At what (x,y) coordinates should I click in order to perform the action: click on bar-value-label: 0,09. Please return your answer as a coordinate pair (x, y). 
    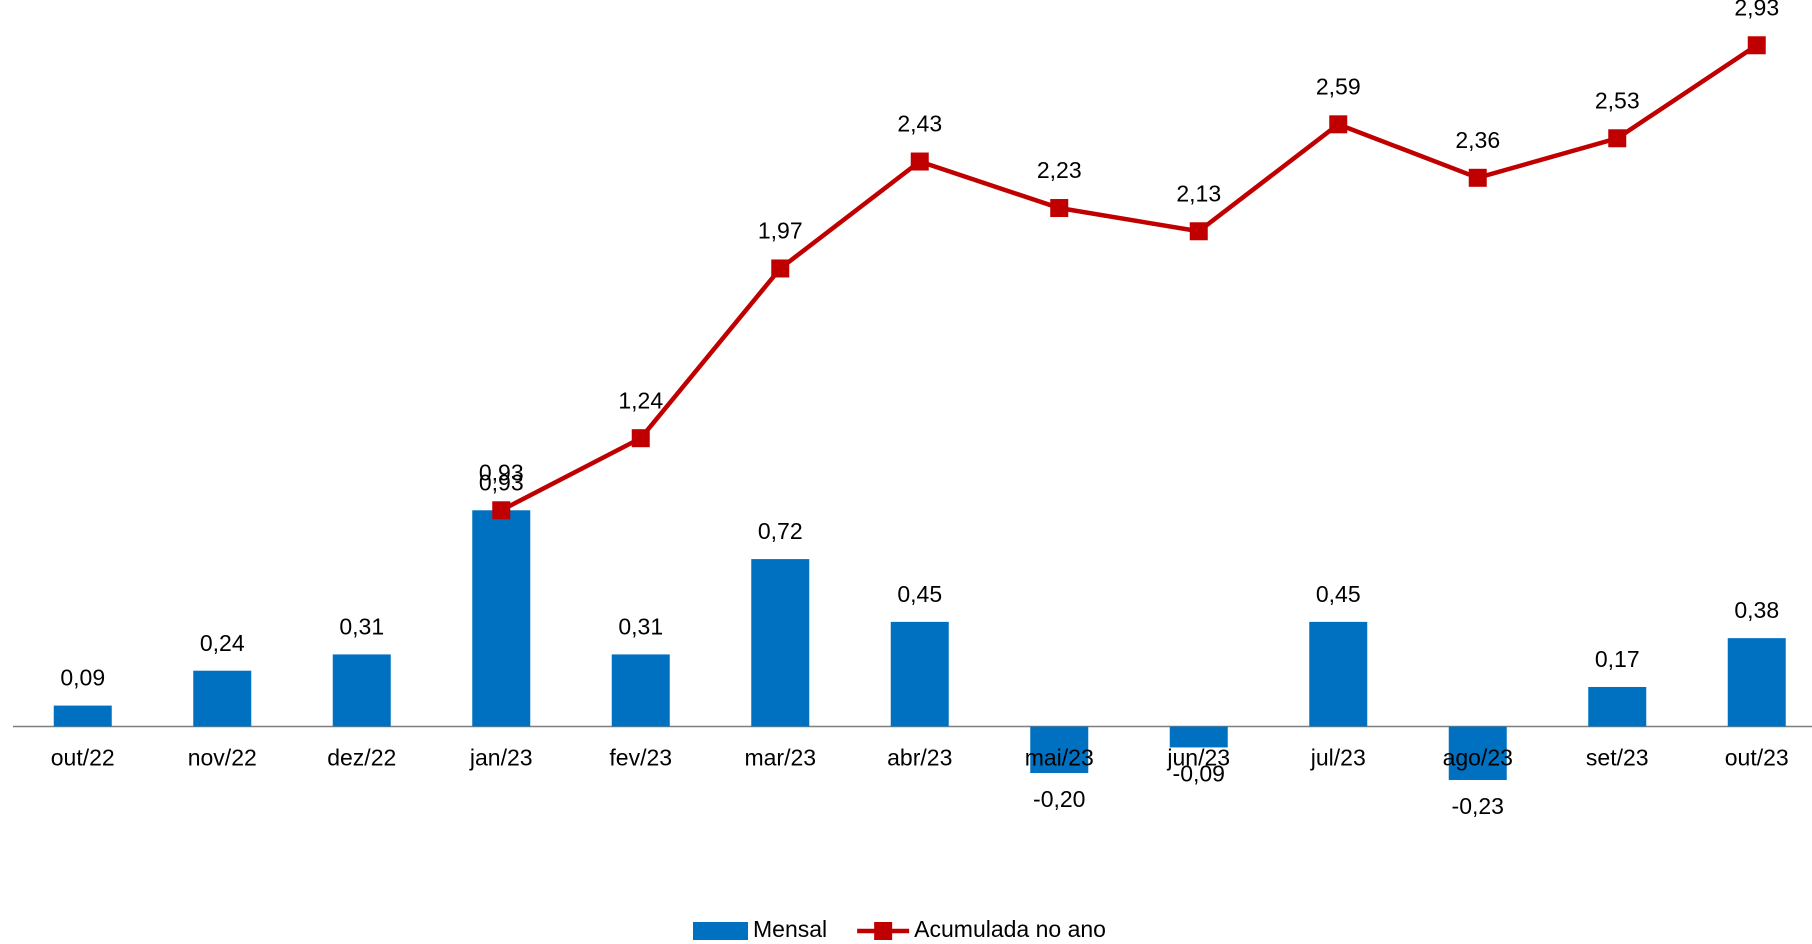
    Looking at the image, I should click on (82, 678).